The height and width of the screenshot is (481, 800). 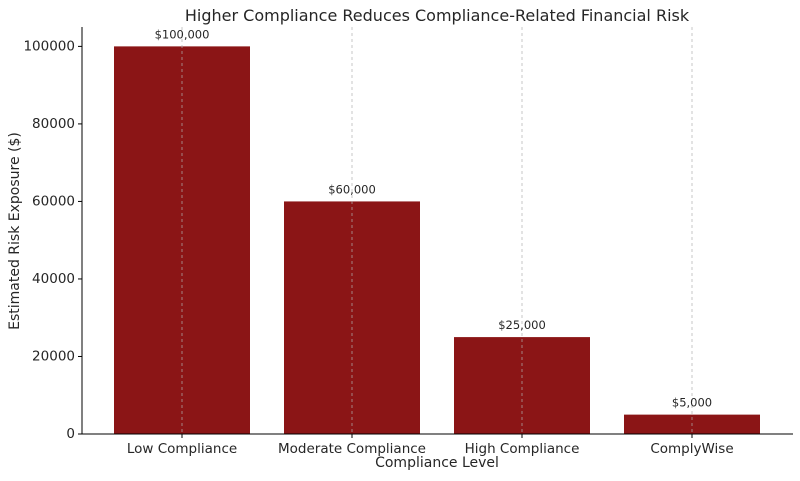 What do you see at coordinates (352, 189) in the screenshot?
I see `data-label-1: $60,000` at bounding box center [352, 189].